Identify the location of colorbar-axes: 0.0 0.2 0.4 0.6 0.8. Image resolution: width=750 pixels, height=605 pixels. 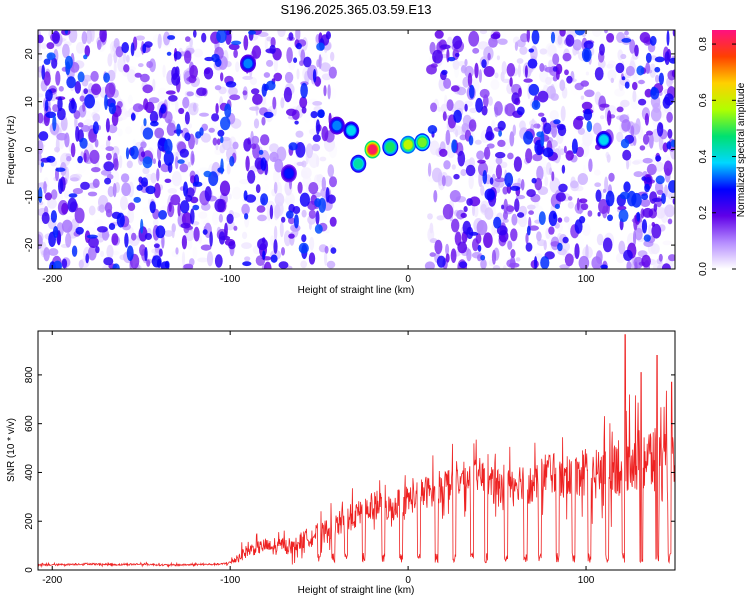
(717, 156).